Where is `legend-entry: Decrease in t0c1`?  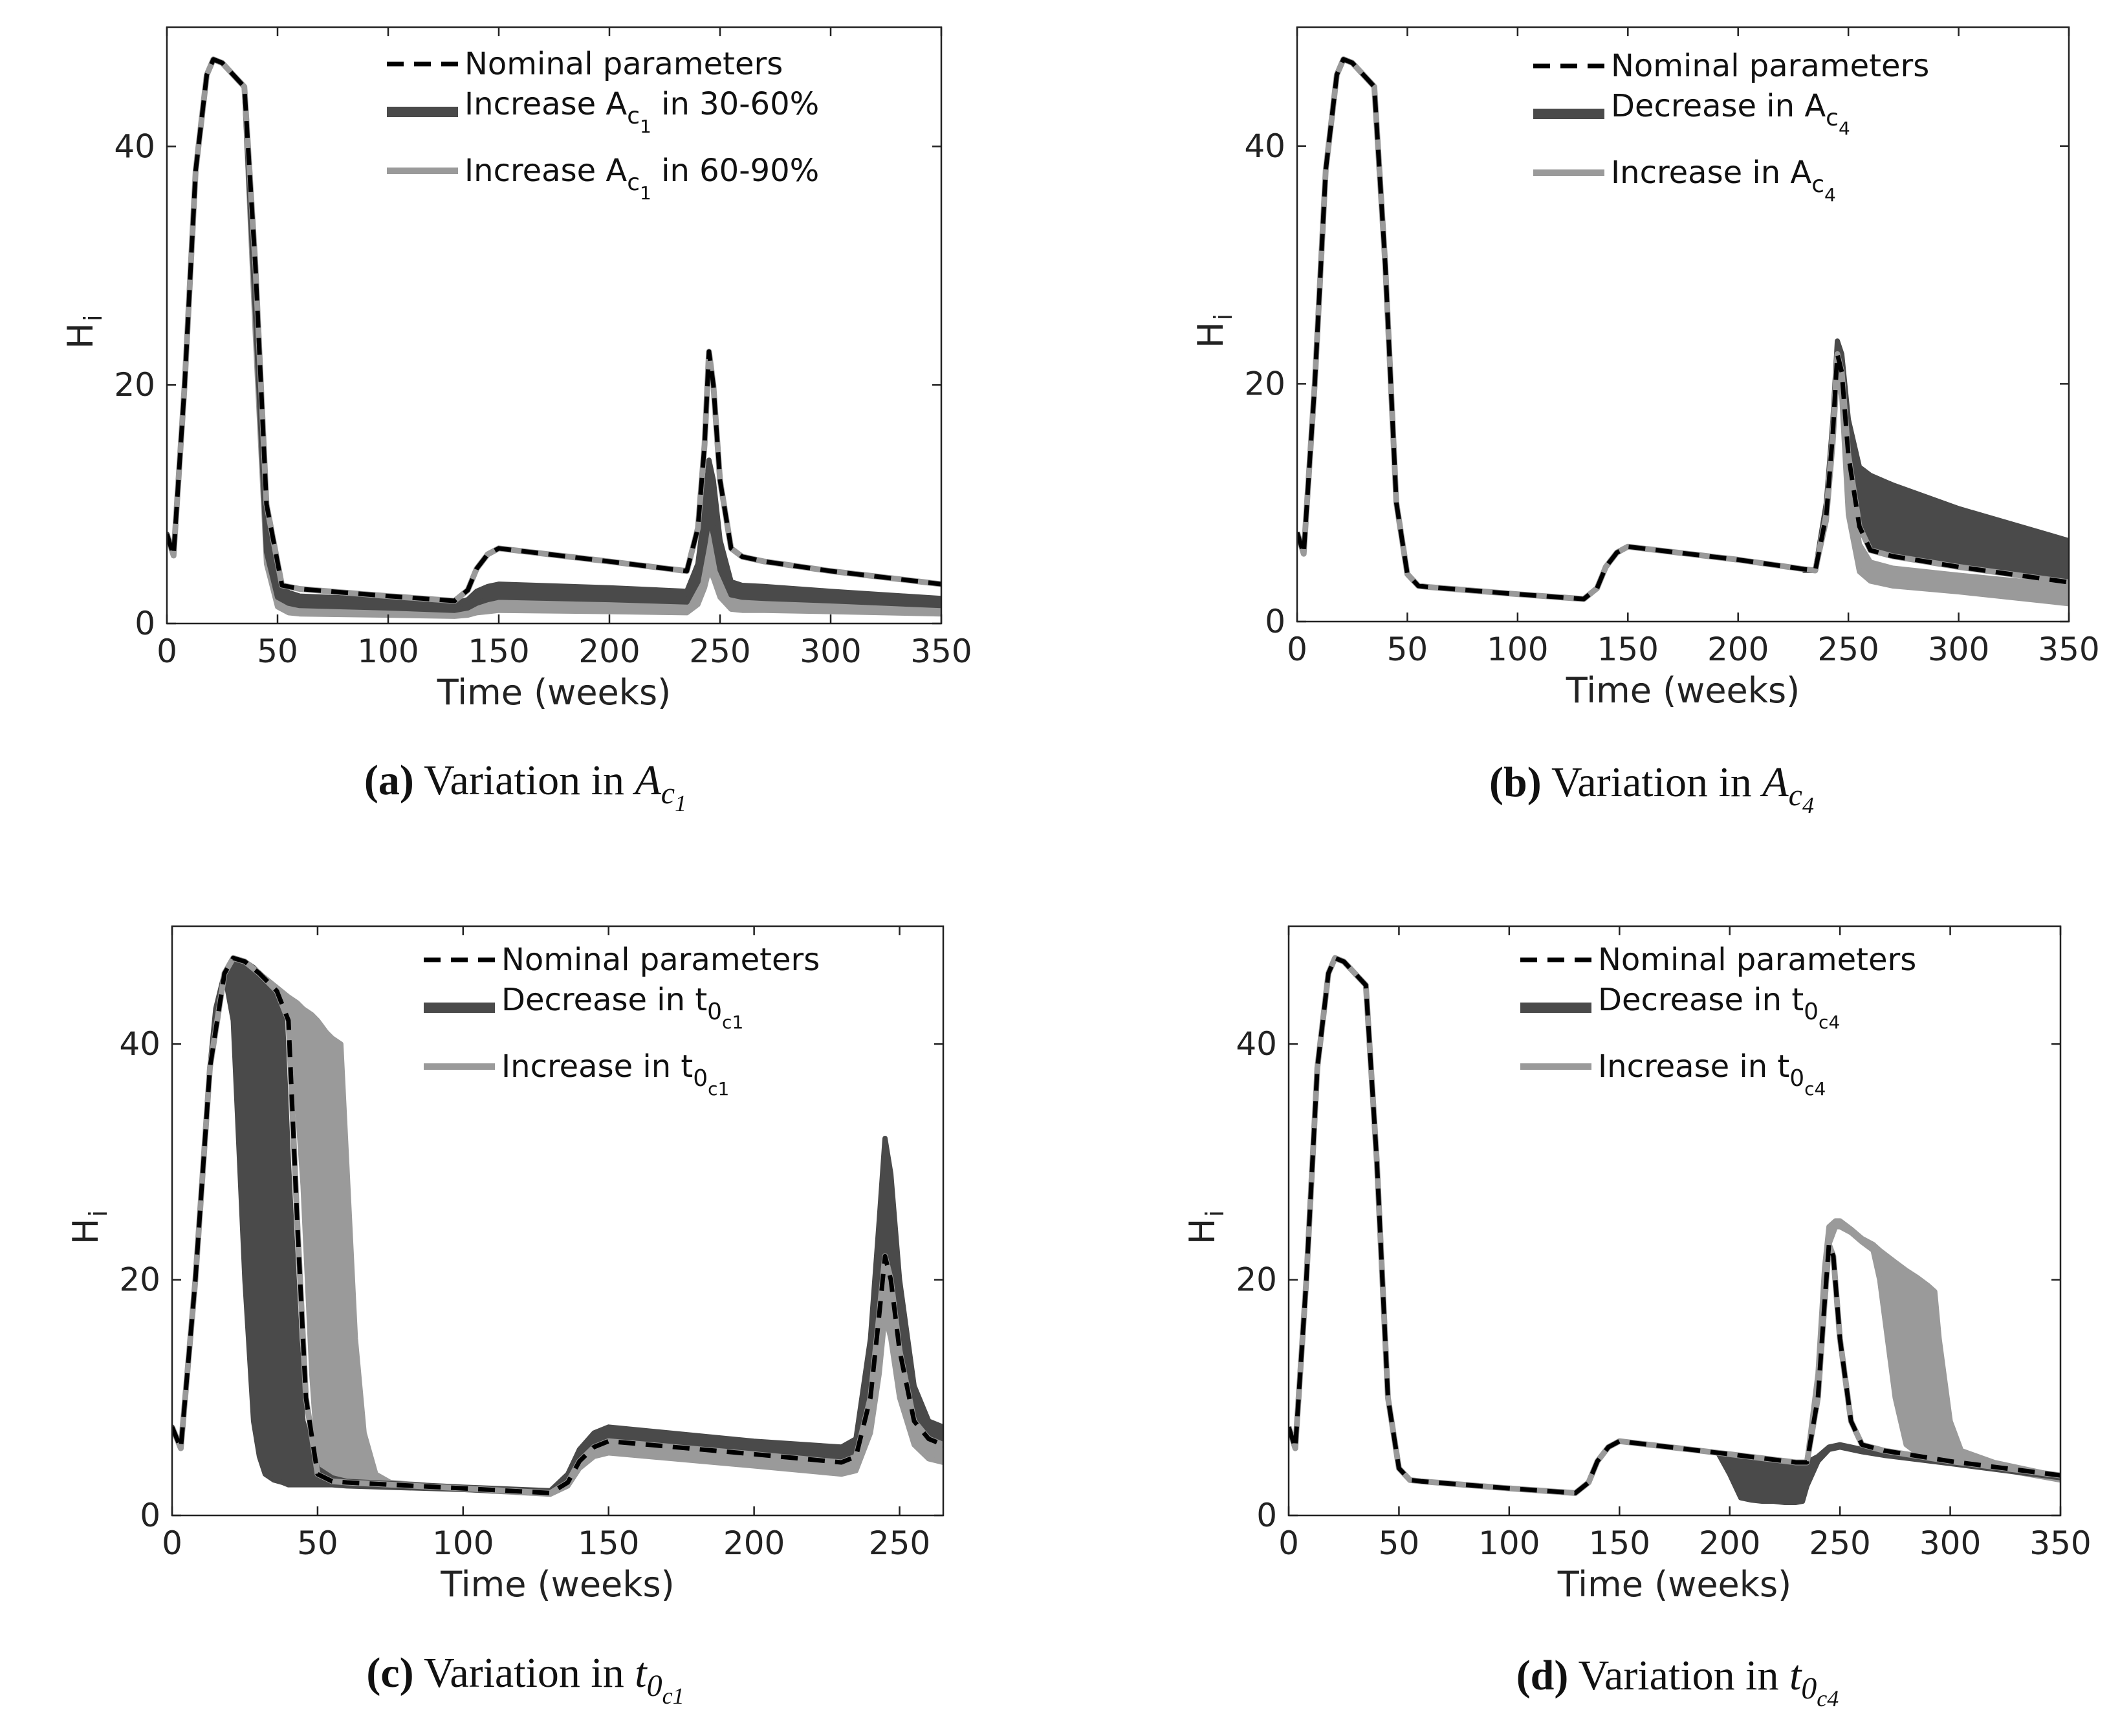 legend-entry: Decrease in t0c1 is located at coordinates (622, 1008).